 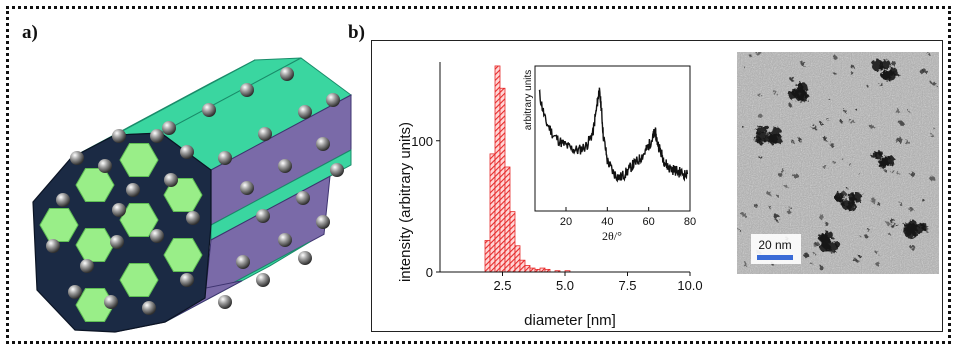 I want to click on ledge-face, so click(x=281, y=195).